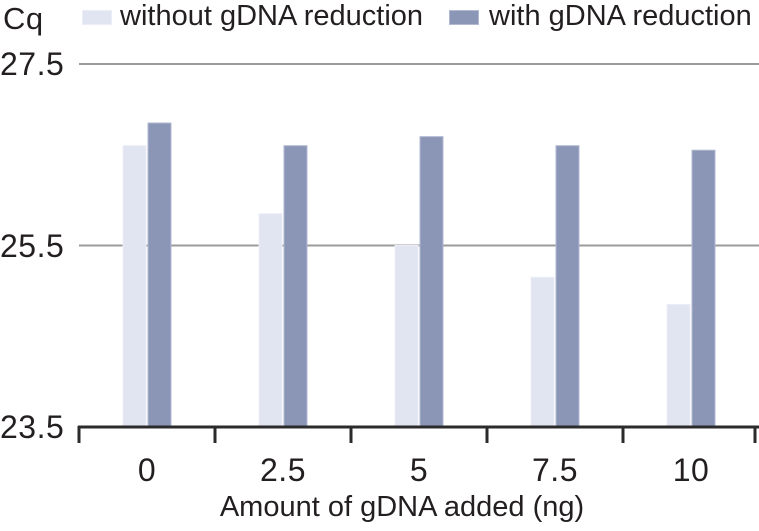  Describe the element at coordinates (402, 507) in the screenshot. I see `x-axis-title: Amount of gDNA added (ng)` at that location.